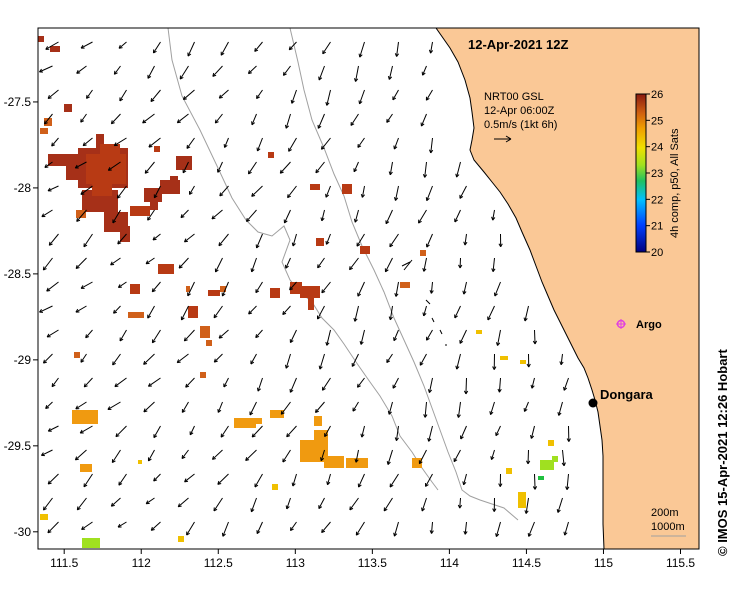 This screenshot has width=739, height=592. What do you see at coordinates (18, 274) in the screenshot?
I see `y-tick-label: -28.5` at bounding box center [18, 274].